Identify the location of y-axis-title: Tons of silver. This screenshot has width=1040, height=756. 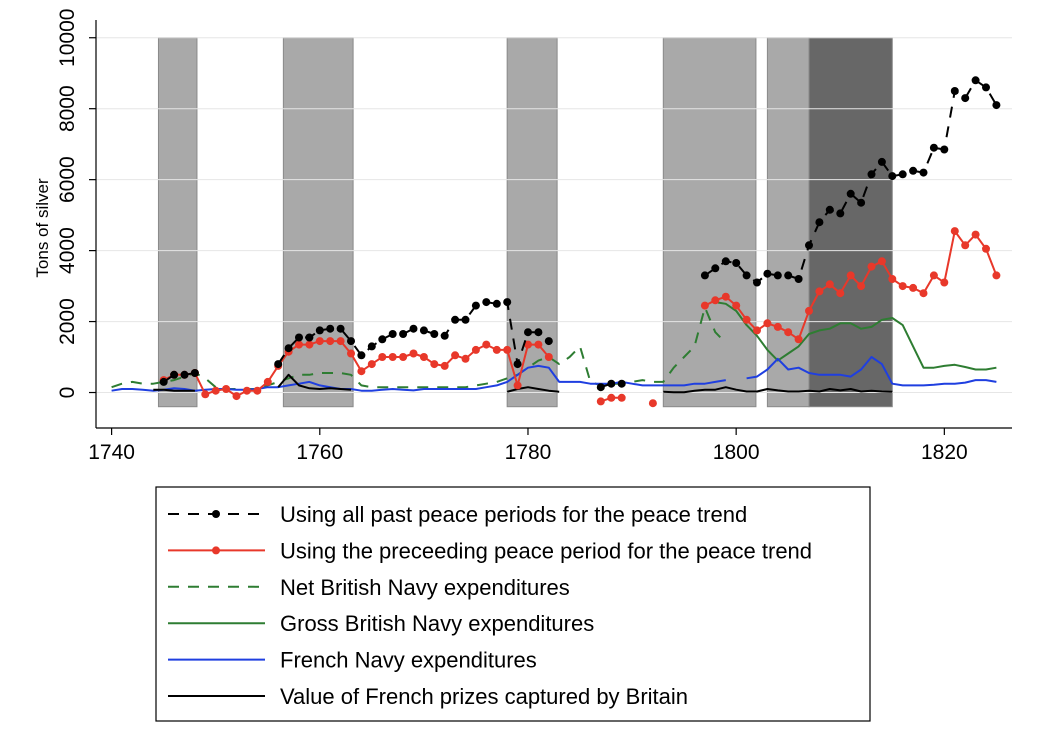
(42, 228).